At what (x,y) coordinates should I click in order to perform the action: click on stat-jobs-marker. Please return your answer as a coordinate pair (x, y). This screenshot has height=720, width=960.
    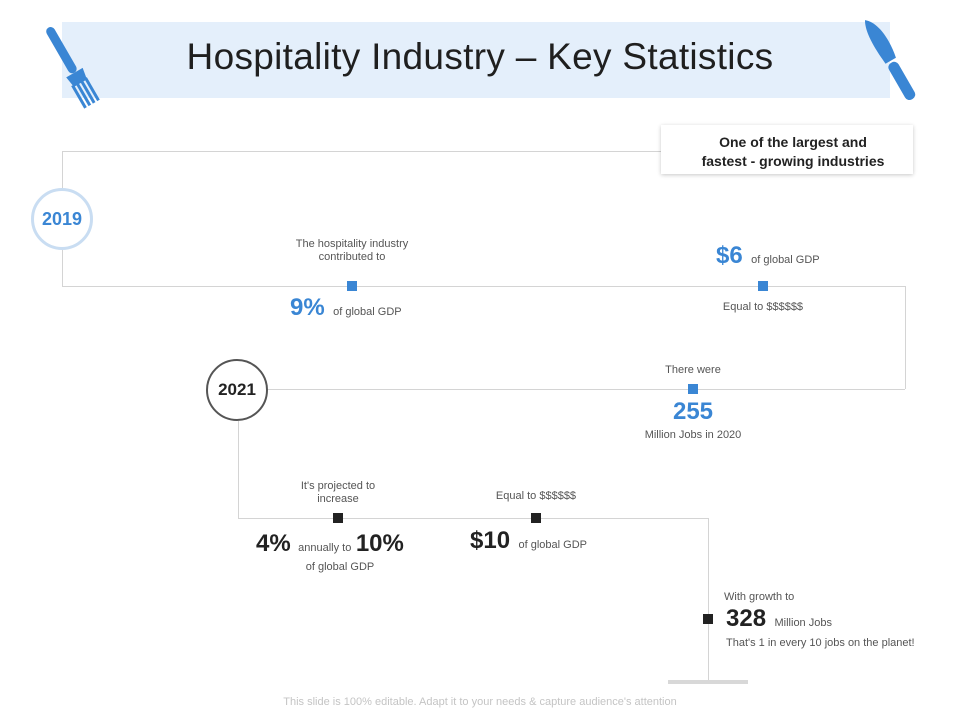
    Looking at the image, I should click on (693, 389).